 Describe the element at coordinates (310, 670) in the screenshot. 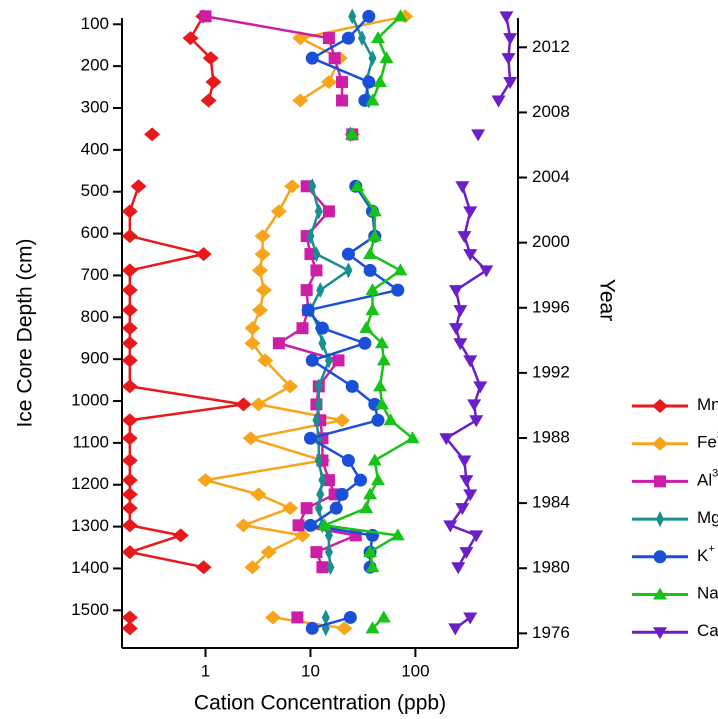

I see `x-tick-label: 10` at that location.